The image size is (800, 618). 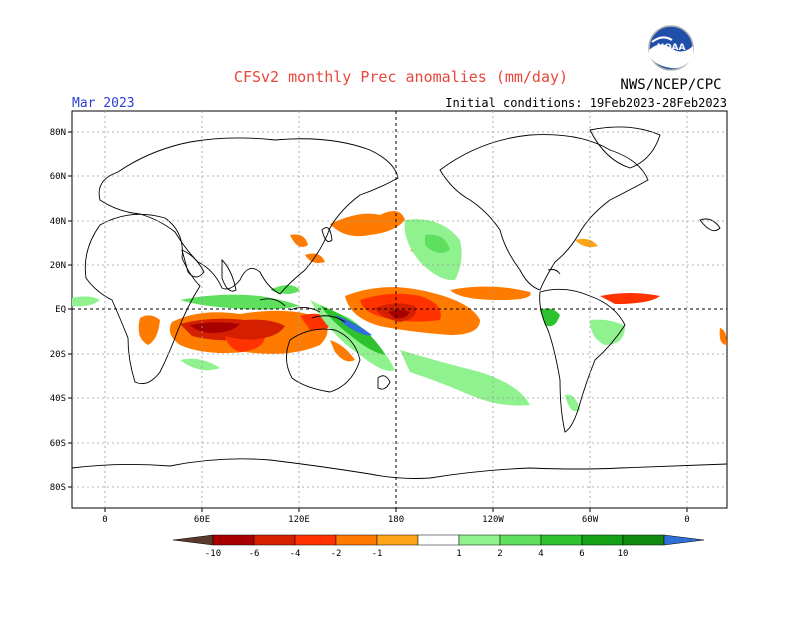 I want to click on agency-label: NWS/NCEP/CPC, so click(x=670, y=85).